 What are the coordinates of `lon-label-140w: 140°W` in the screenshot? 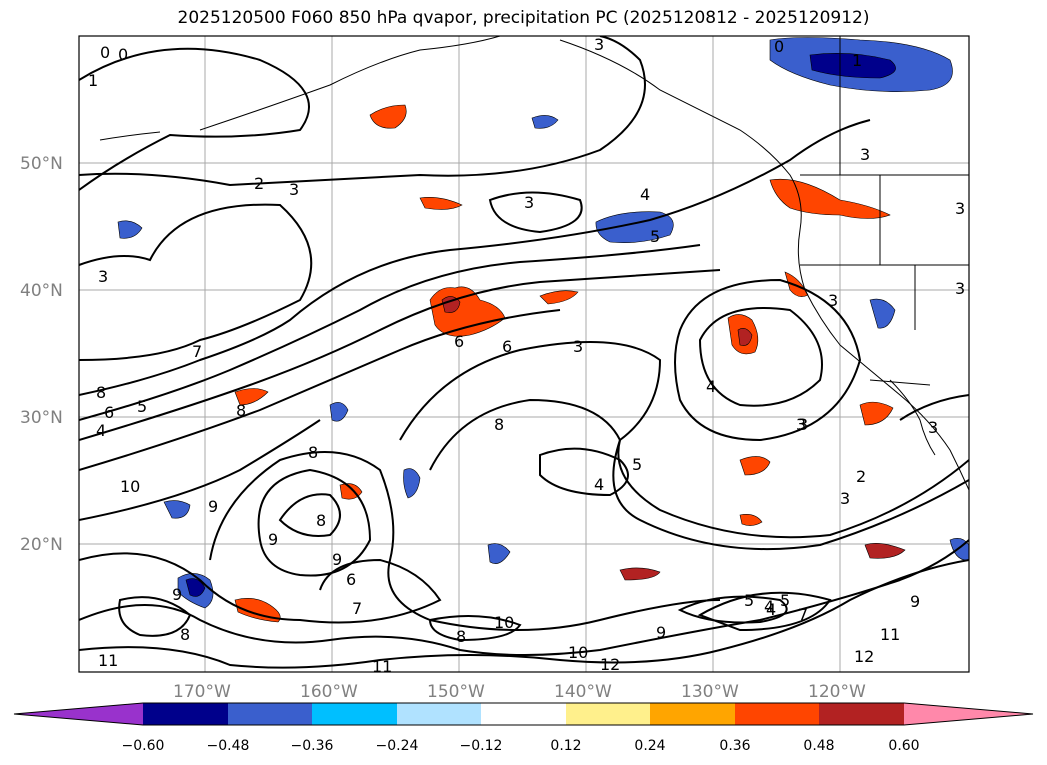 It's located at (583, 692).